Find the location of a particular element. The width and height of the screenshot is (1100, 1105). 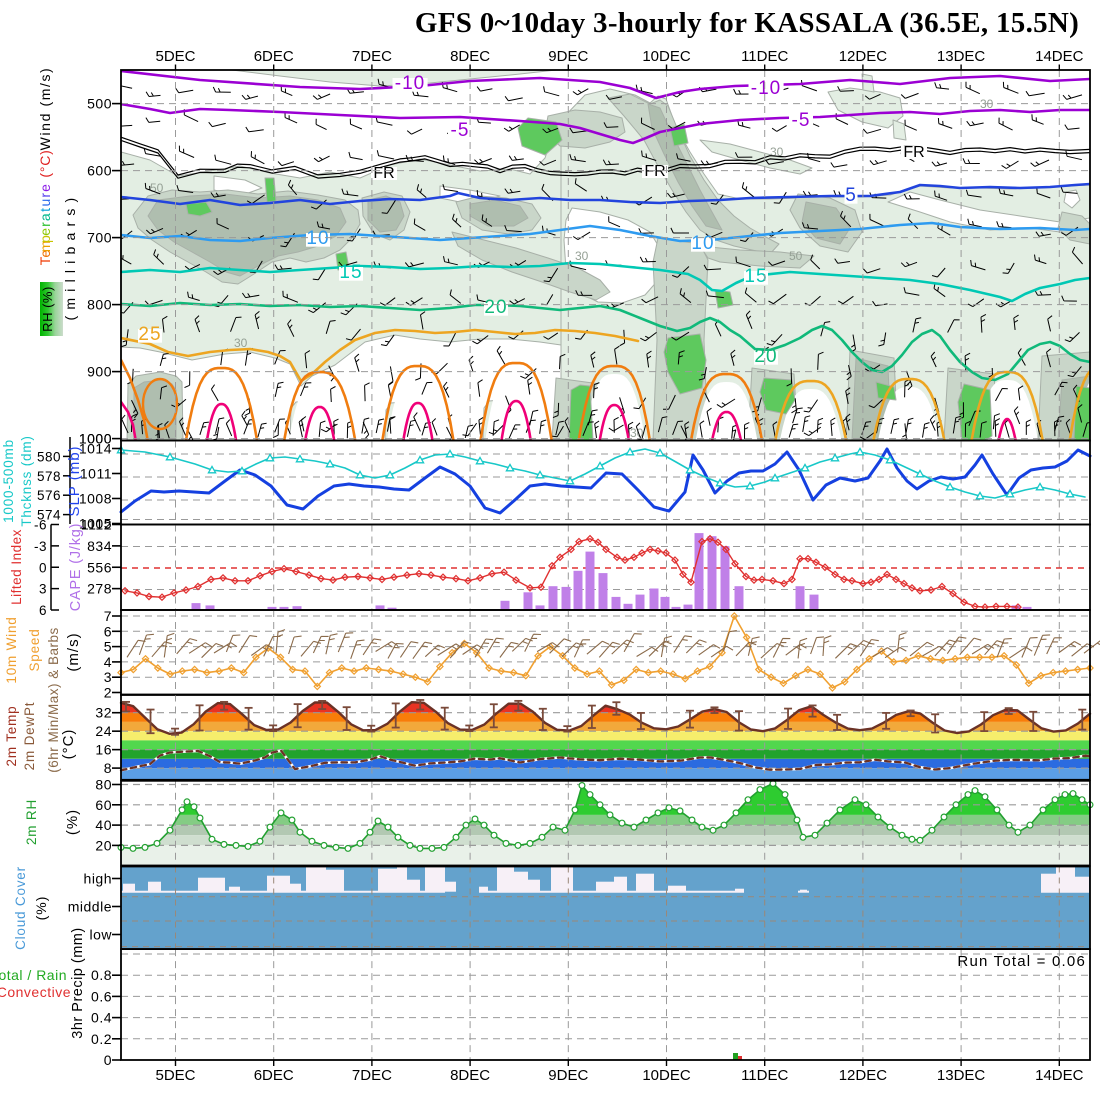

svg-text: T is located at coordinates (45, 260).